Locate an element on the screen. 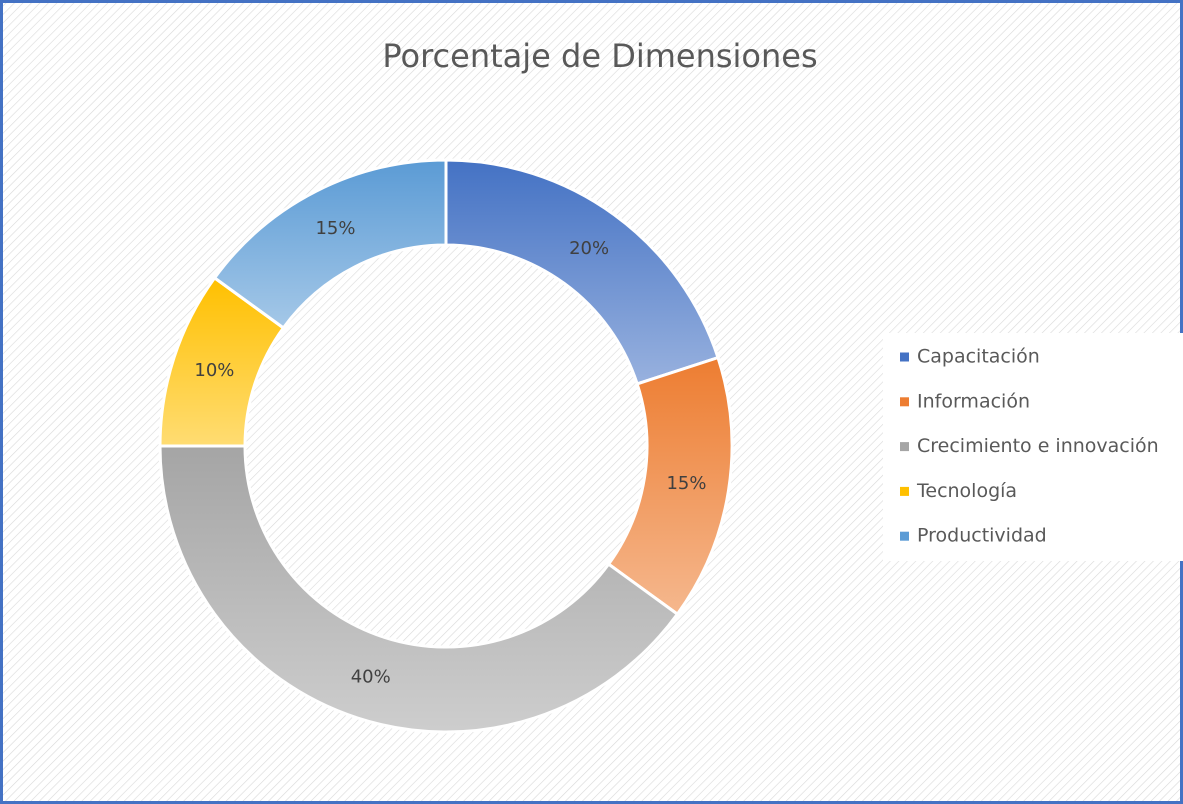  chart-title: Porcentaje de Dimensiones is located at coordinates (599, 56).